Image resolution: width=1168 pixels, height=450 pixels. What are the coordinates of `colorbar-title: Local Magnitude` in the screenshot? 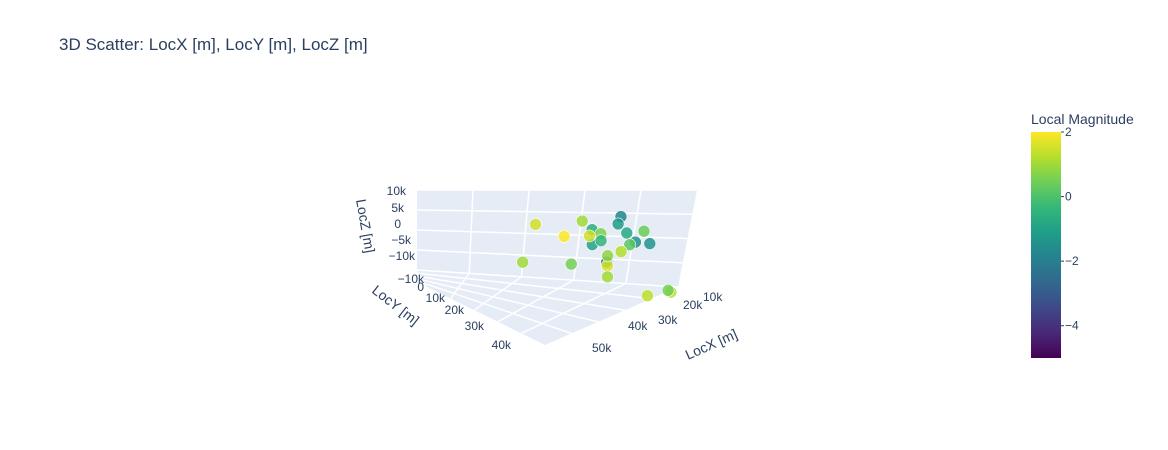 It's located at (1082, 119).